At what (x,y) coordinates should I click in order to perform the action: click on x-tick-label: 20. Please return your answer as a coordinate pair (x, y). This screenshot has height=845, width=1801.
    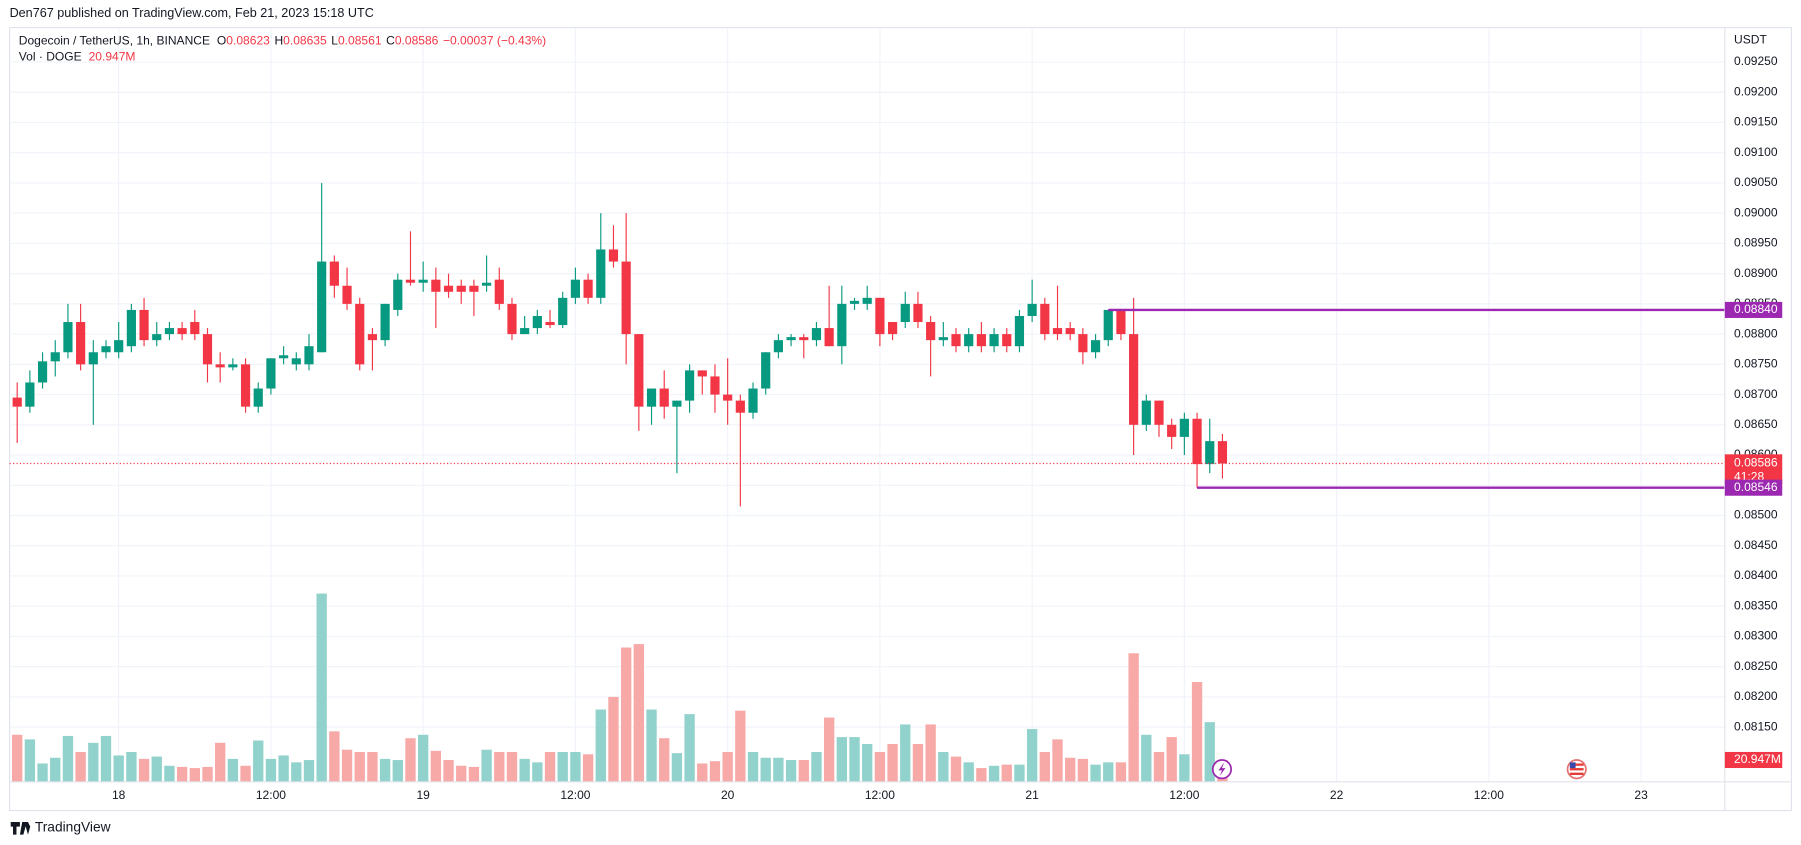
    Looking at the image, I should click on (728, 795).